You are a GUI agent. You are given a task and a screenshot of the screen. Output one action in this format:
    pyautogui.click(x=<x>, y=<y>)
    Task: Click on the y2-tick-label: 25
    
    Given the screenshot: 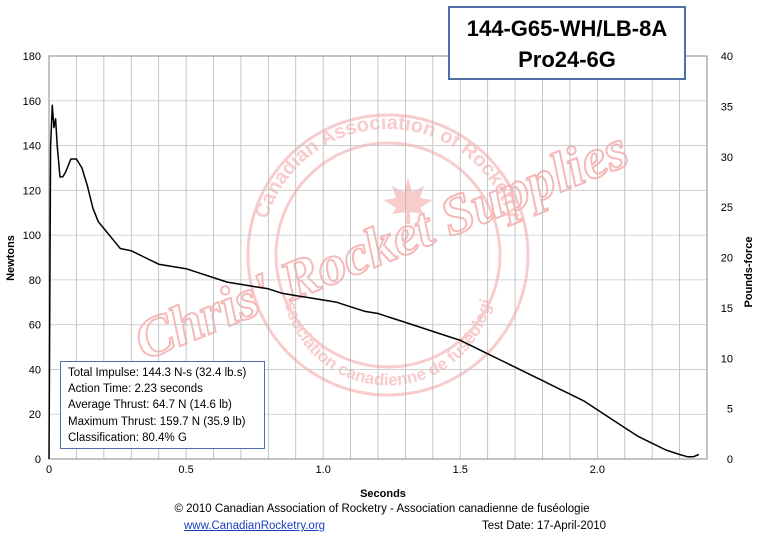 What is the action you would take?
    pyautogui.click(x=727, y=208)
    